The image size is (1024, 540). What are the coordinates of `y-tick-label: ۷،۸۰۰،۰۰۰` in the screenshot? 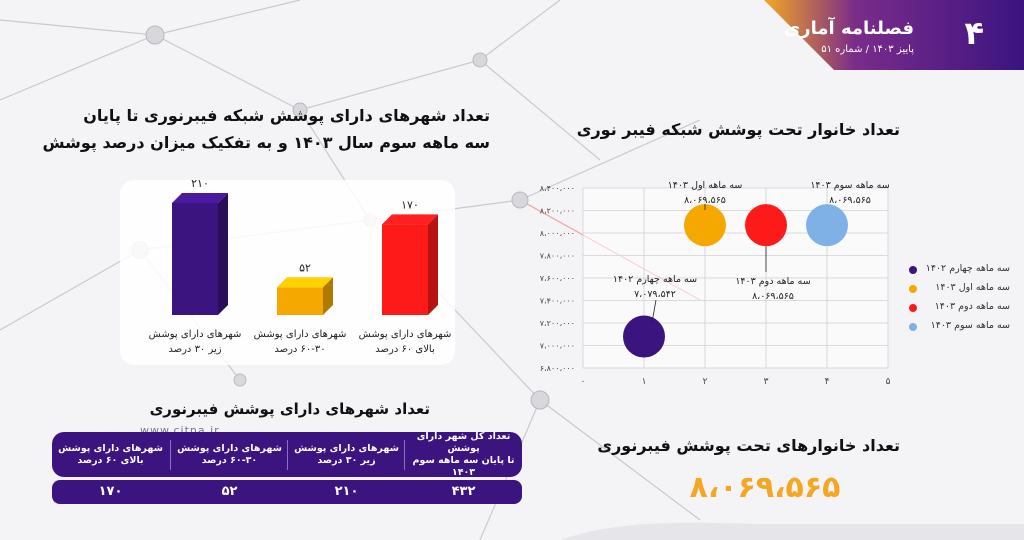 It's located at (557, 256).